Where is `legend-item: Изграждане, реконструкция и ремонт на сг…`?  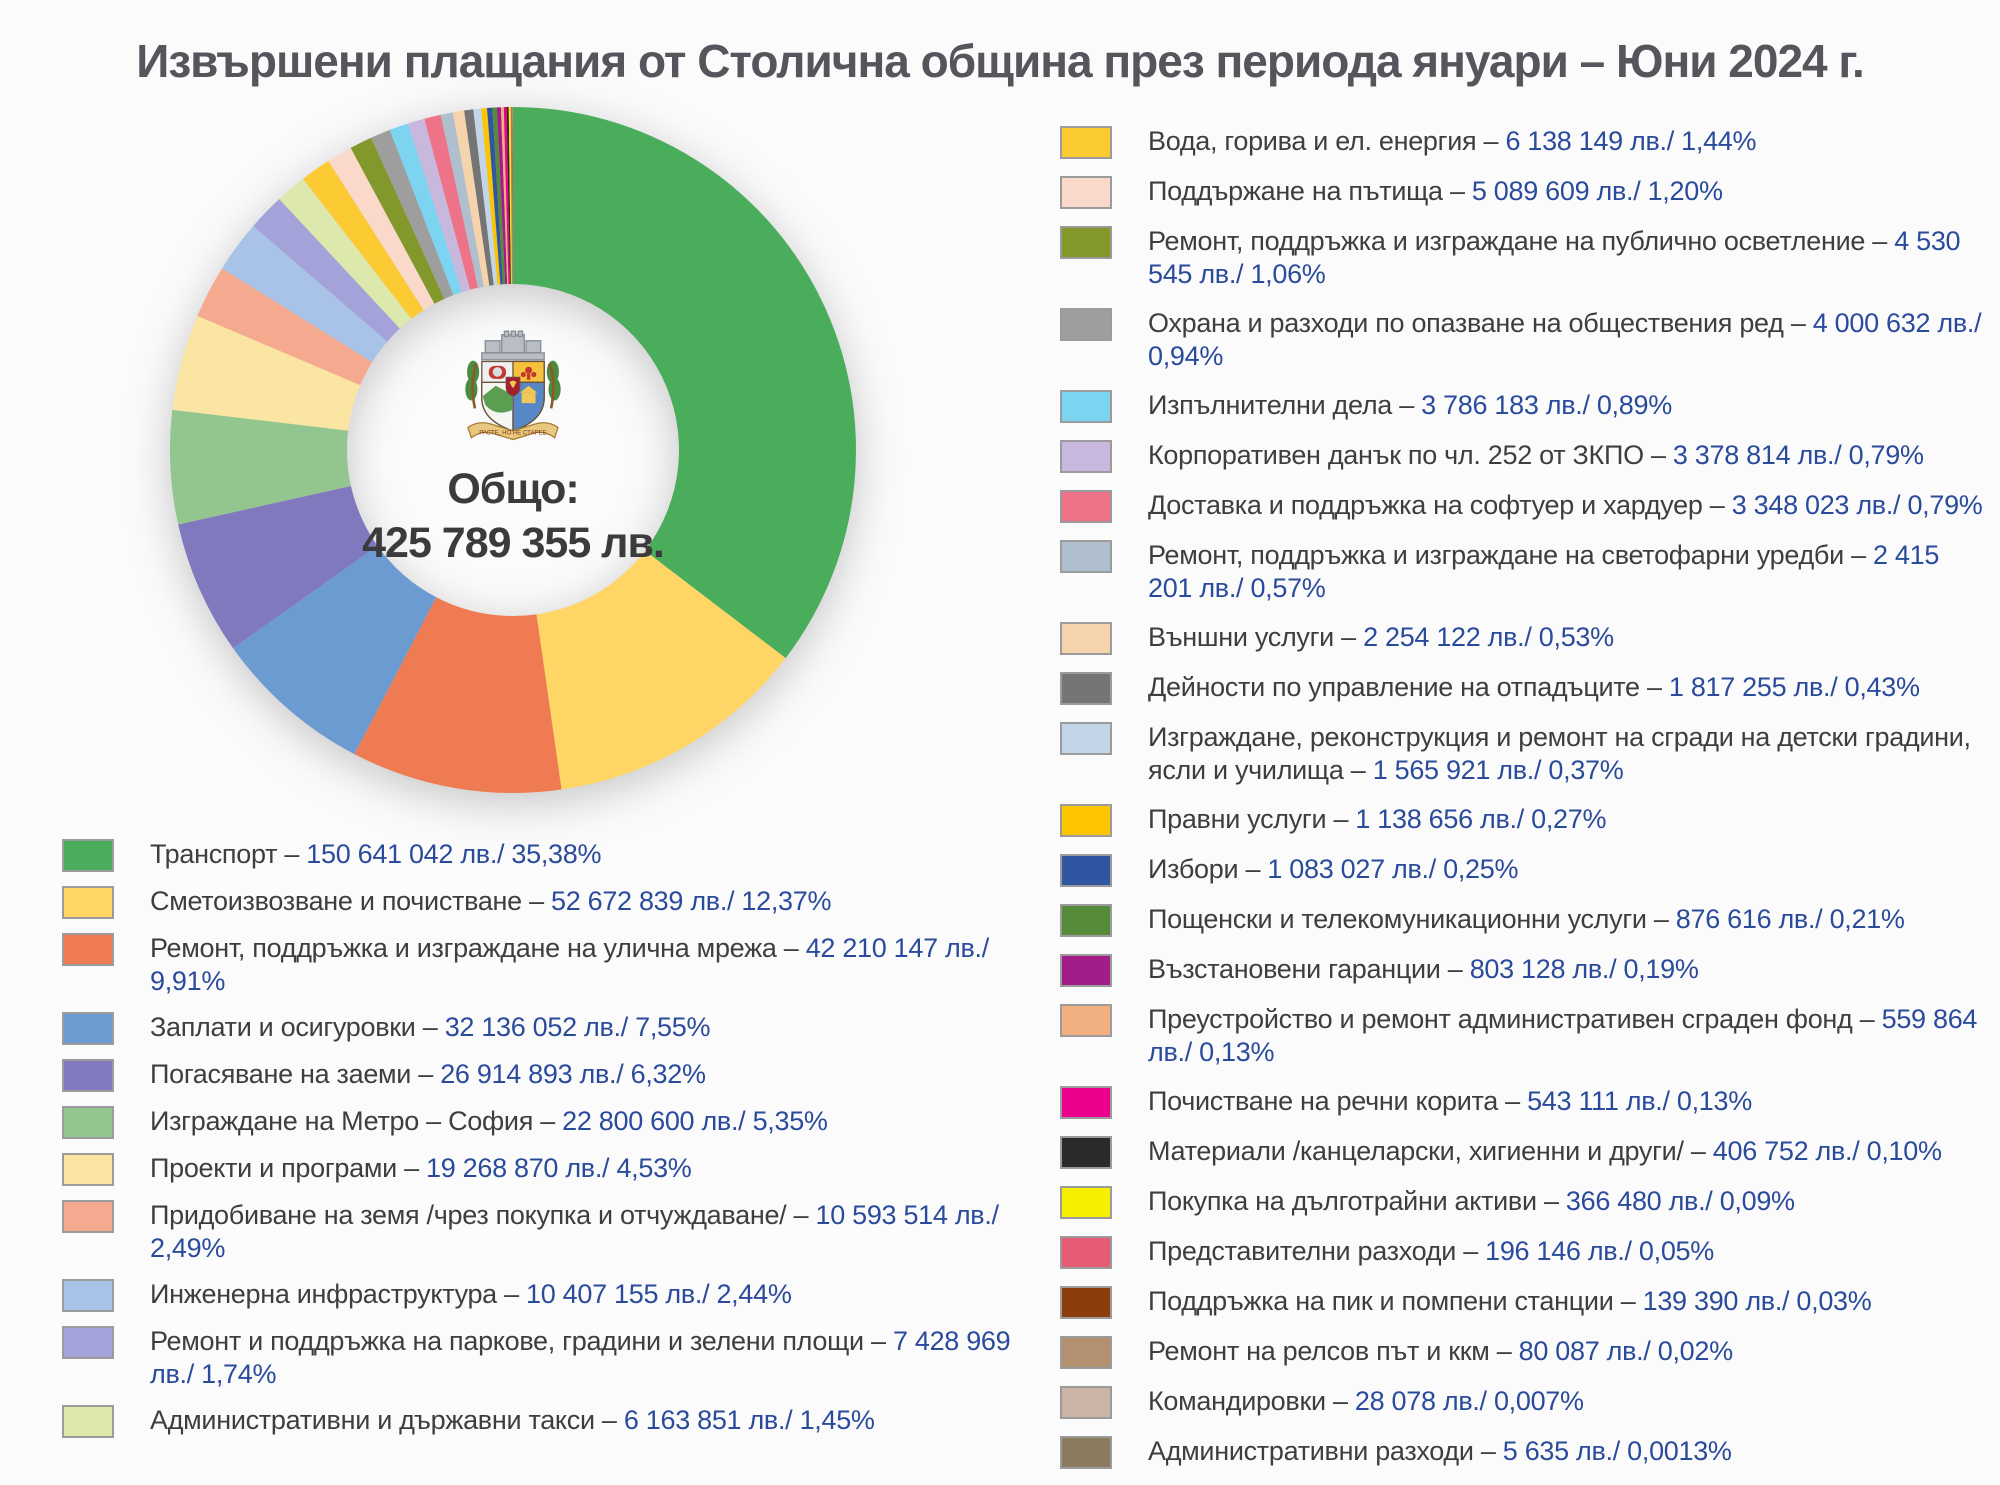
legend-item: Изграждане, реконструкция и ремонт на сг… is located at coordinates (1525, 754).